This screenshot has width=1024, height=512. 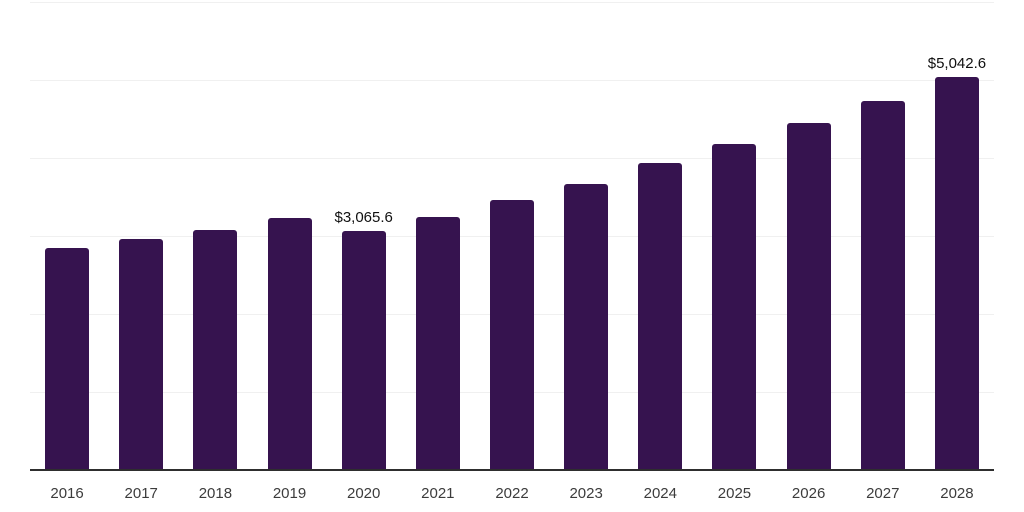 What do you see at coordinates (586, 326) in the screenshot?
I see `bar-2023` at bounding box center [586, 326].